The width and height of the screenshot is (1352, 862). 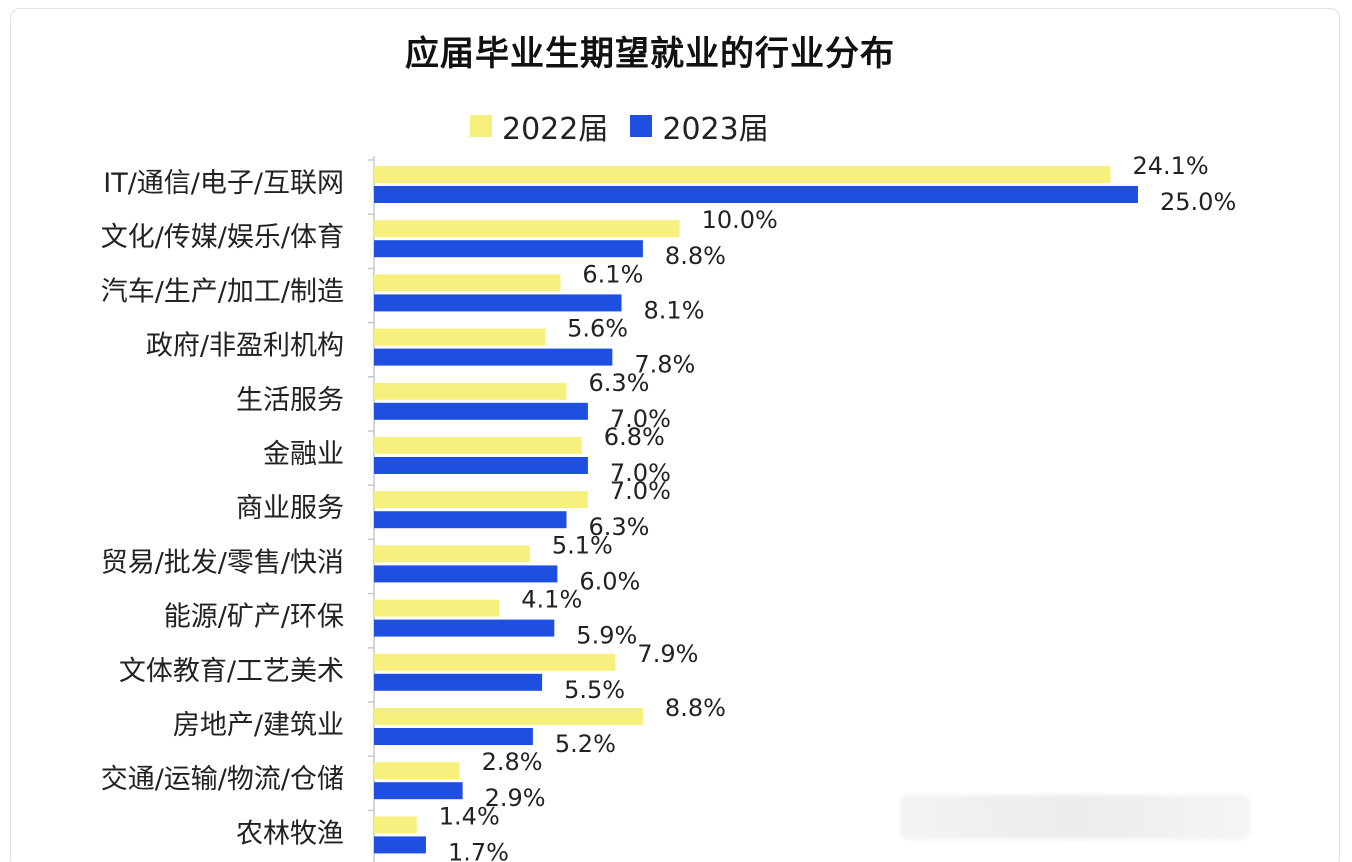 I want to click on chart-legend: 2022届 2023届, so click(x=630, y=126).